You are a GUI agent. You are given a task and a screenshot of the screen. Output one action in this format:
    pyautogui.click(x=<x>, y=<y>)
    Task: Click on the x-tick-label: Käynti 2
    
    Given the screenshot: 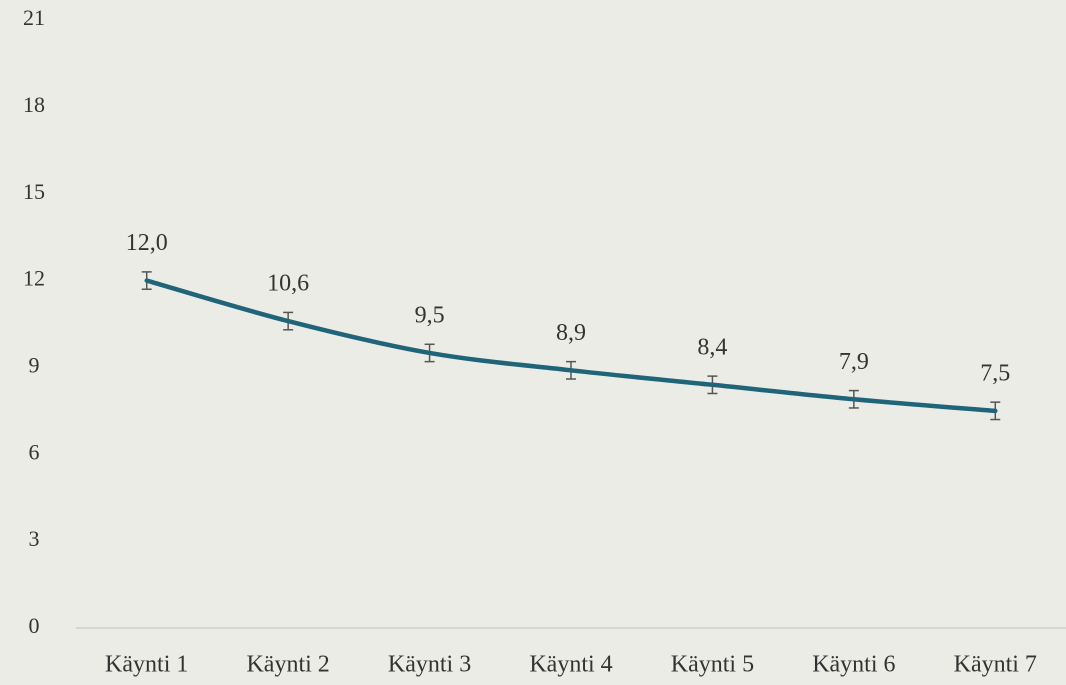 What is the action you would take?
    pyautogui.click(x=287, y=665)
    